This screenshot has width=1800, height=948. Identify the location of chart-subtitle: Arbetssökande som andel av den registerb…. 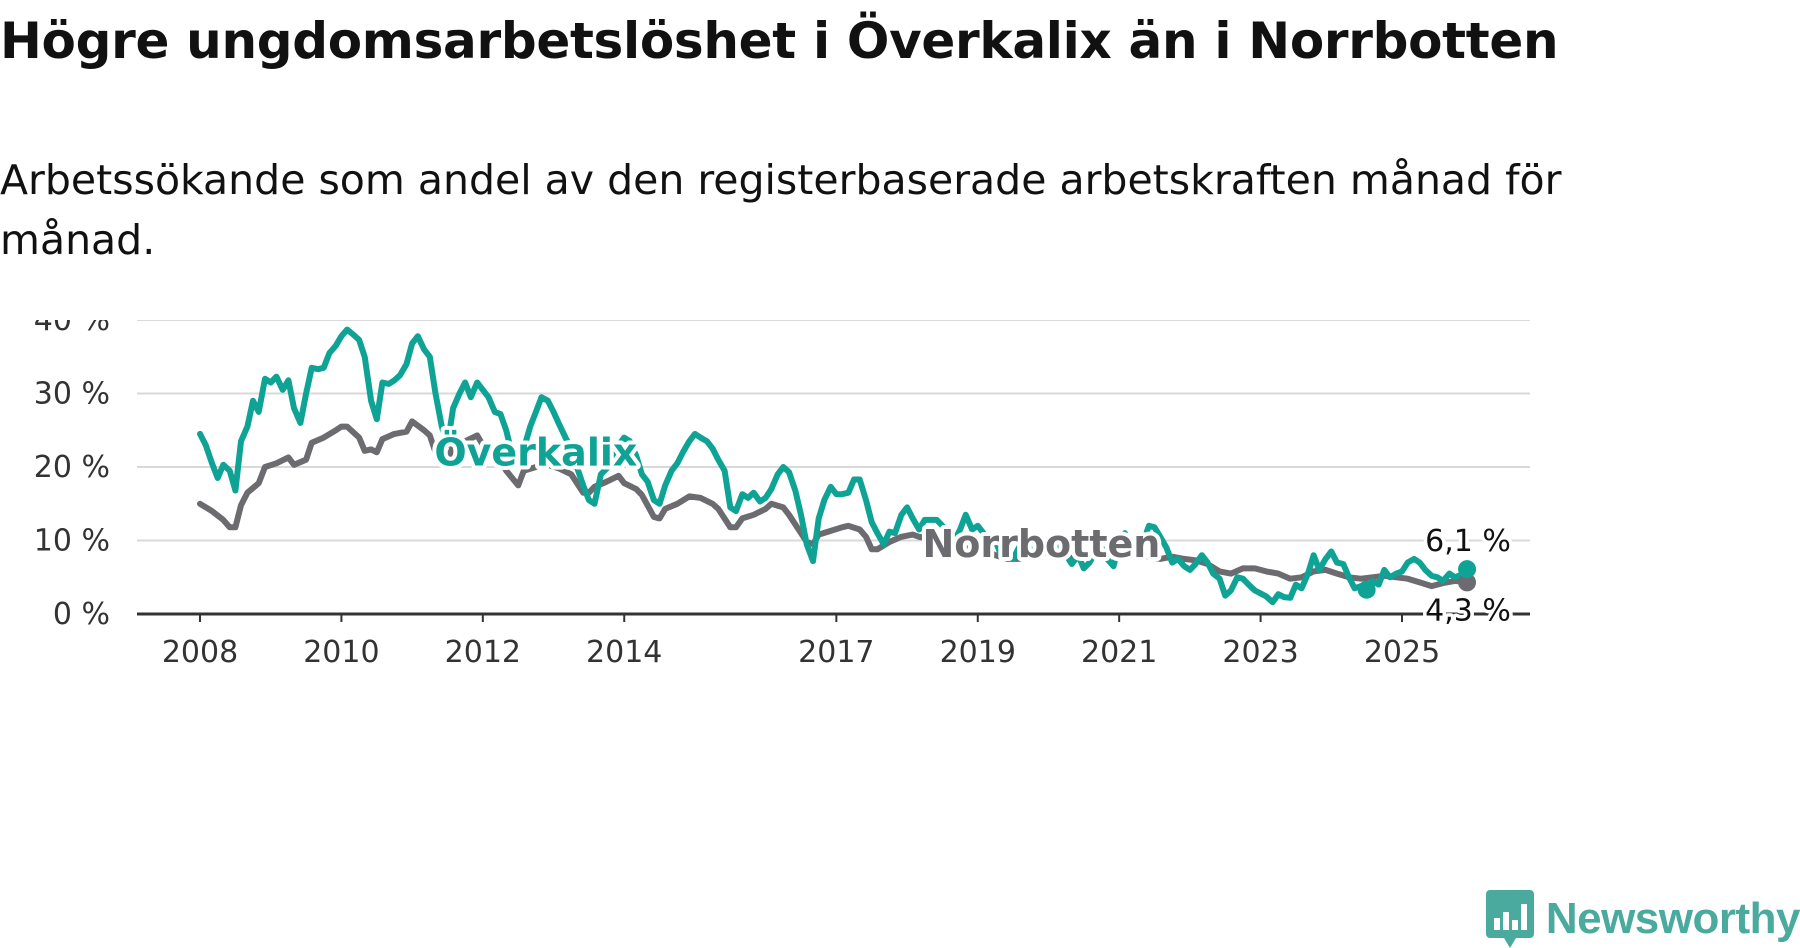
(781, 210).